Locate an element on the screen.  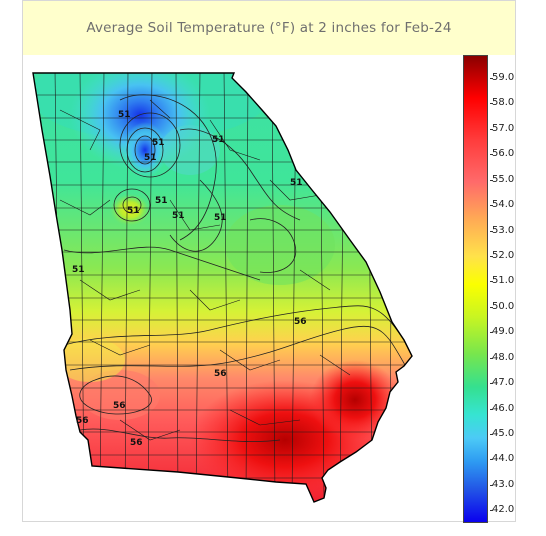
colorbar-tick-label: 58.0 is located at coordinates (502, 103).